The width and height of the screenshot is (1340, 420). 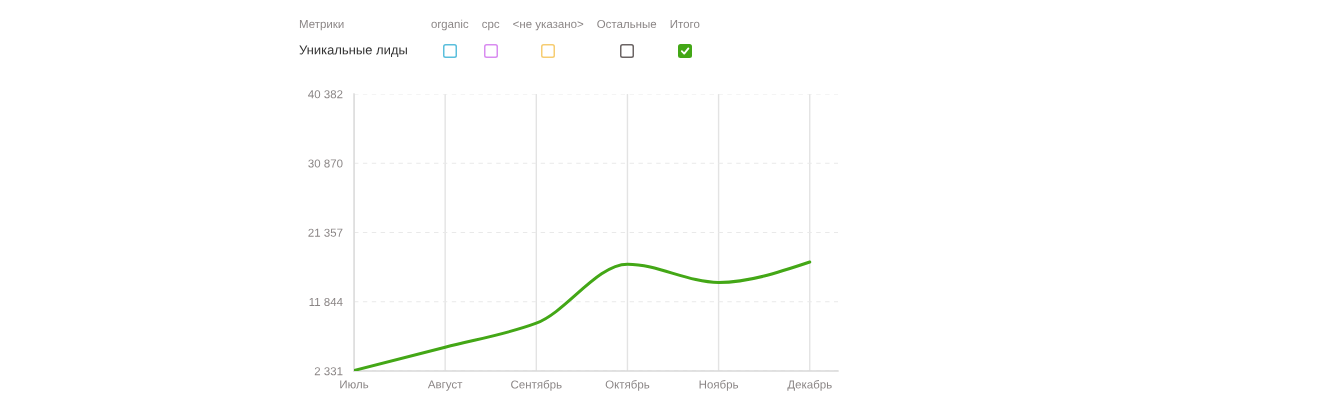 I want to click on x-tick-label: Декабрь, so click(x=809, y=385).